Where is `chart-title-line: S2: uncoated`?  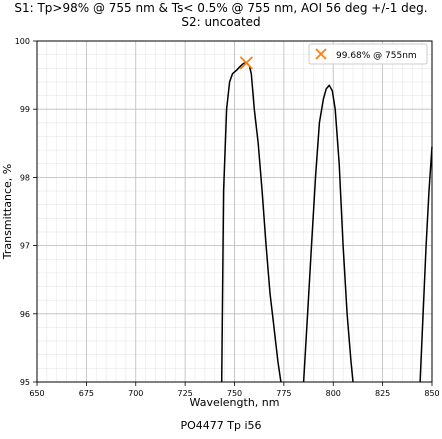 chart-title-line: S2: uncoated is located at coordinates (220, 22).